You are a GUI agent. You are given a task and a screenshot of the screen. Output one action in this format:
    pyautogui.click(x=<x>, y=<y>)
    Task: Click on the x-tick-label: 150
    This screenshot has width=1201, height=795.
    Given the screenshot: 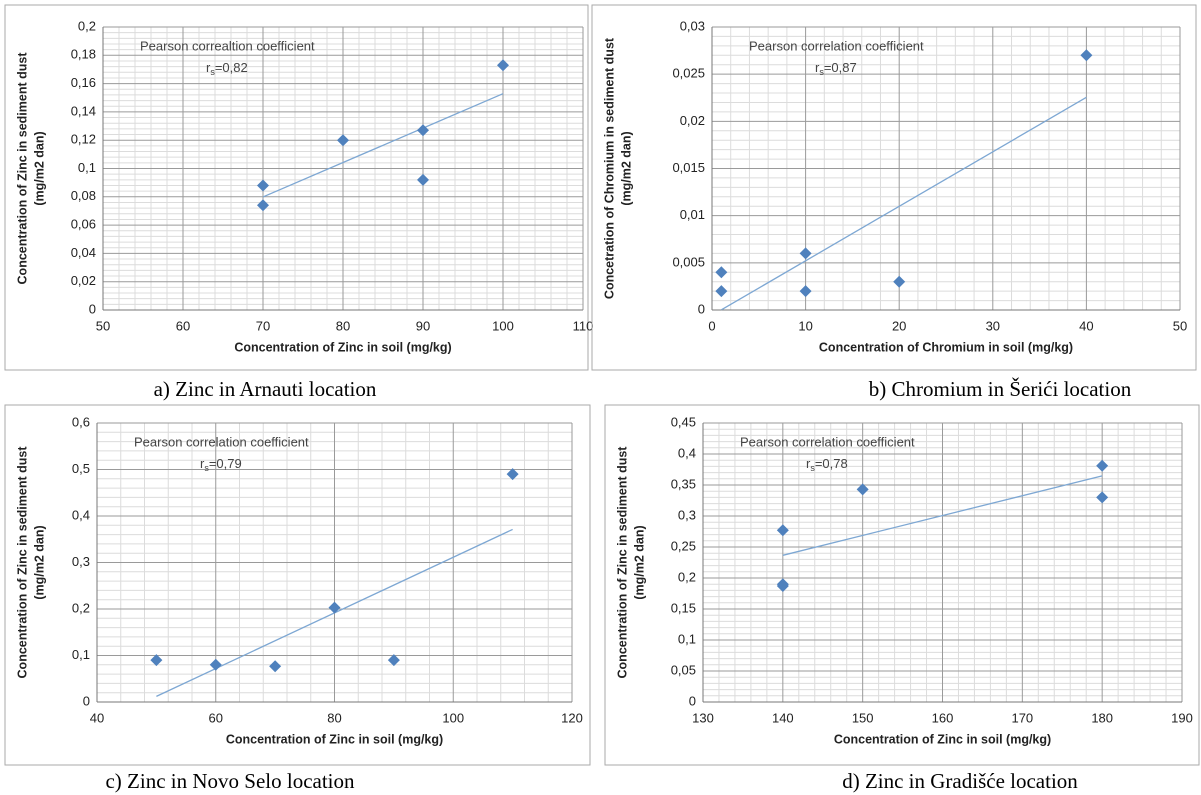 What is the action you would take?
    pyautogui.click(x=863, y=717)
    